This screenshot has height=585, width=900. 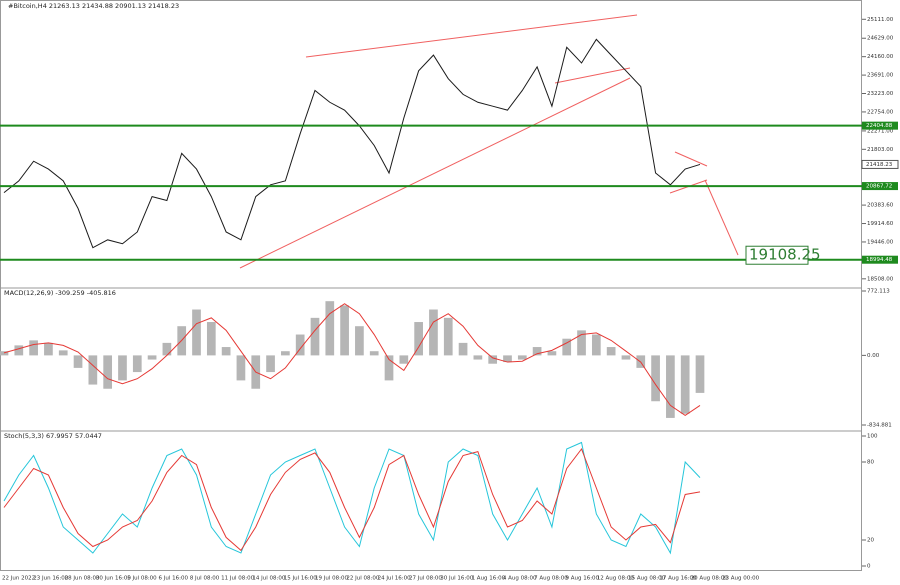 What do you see at coordinates (331, 579) in the screenshot?
I see `x-tick-label: 19 Jul 08:00` at bounding box center [331, 579].